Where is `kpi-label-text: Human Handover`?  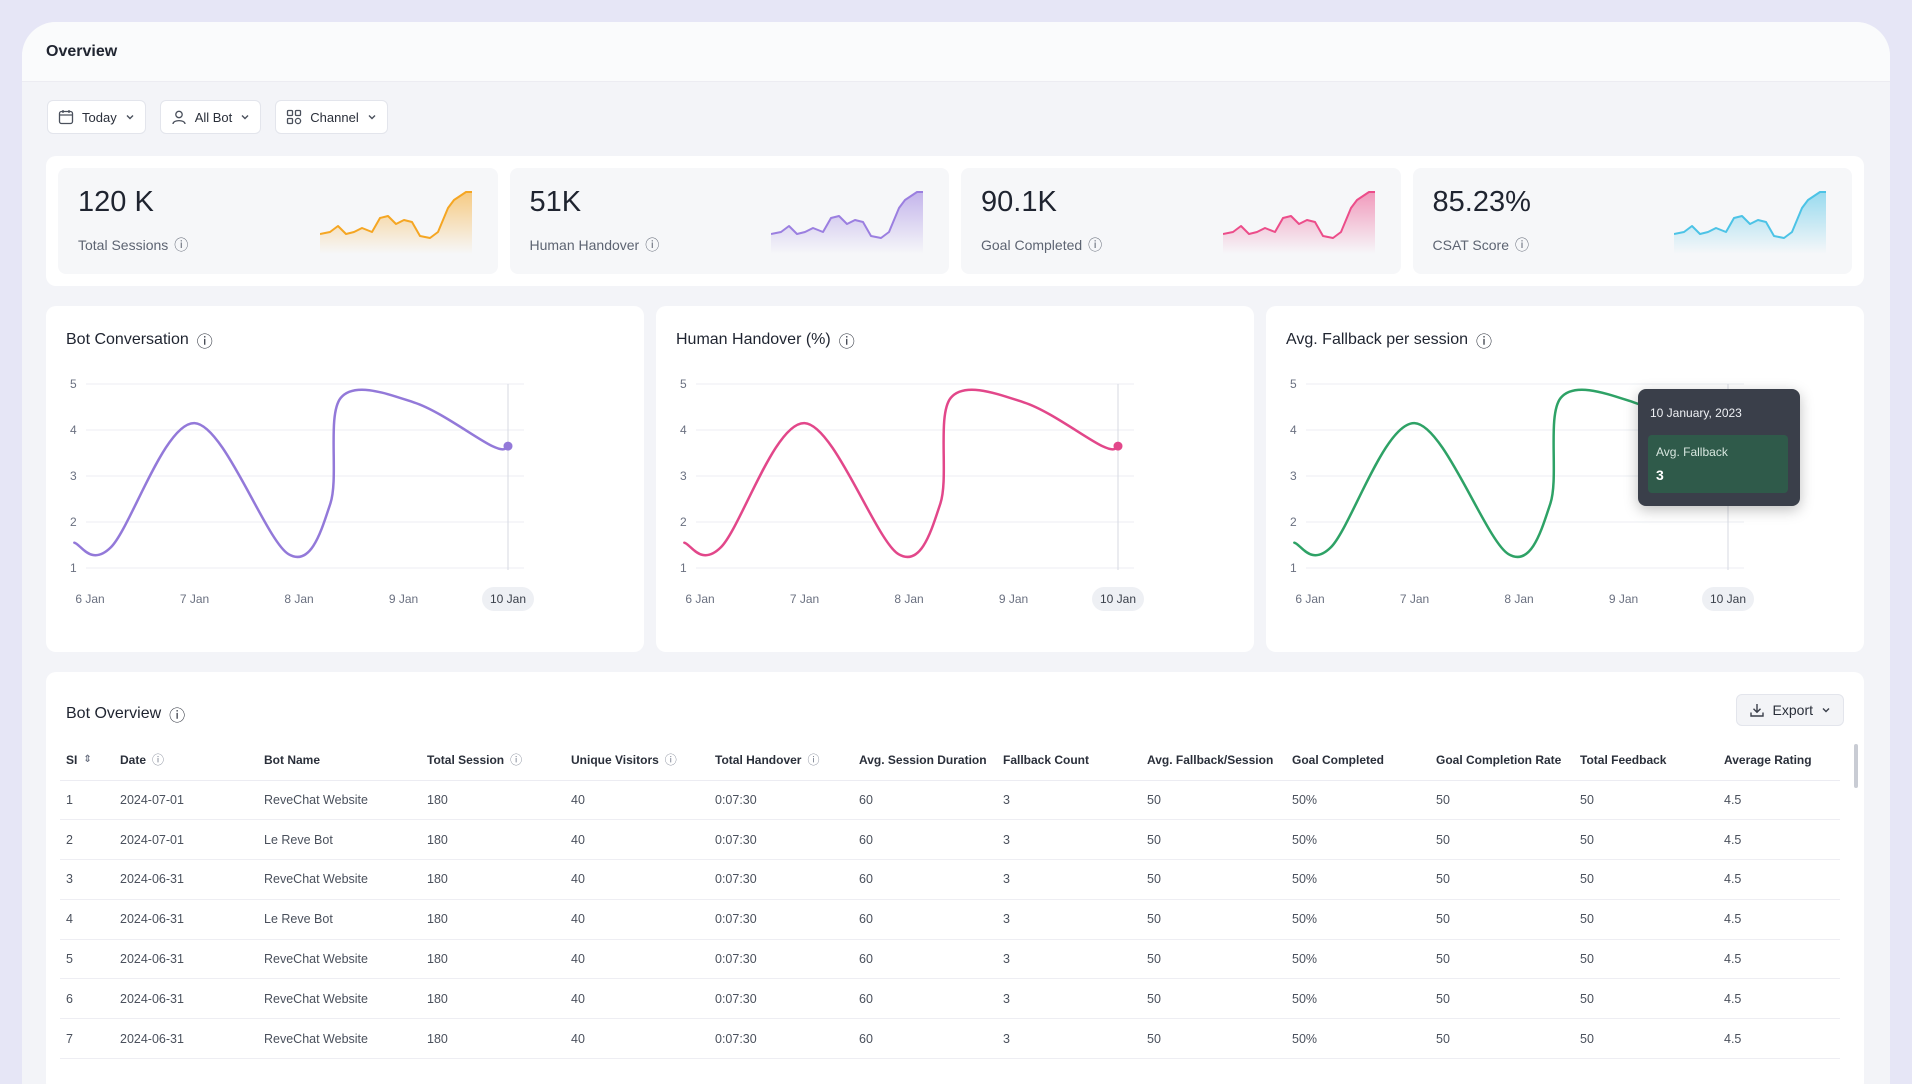
kpi-label-text: Human Handover is located at coordinates (584, 245).